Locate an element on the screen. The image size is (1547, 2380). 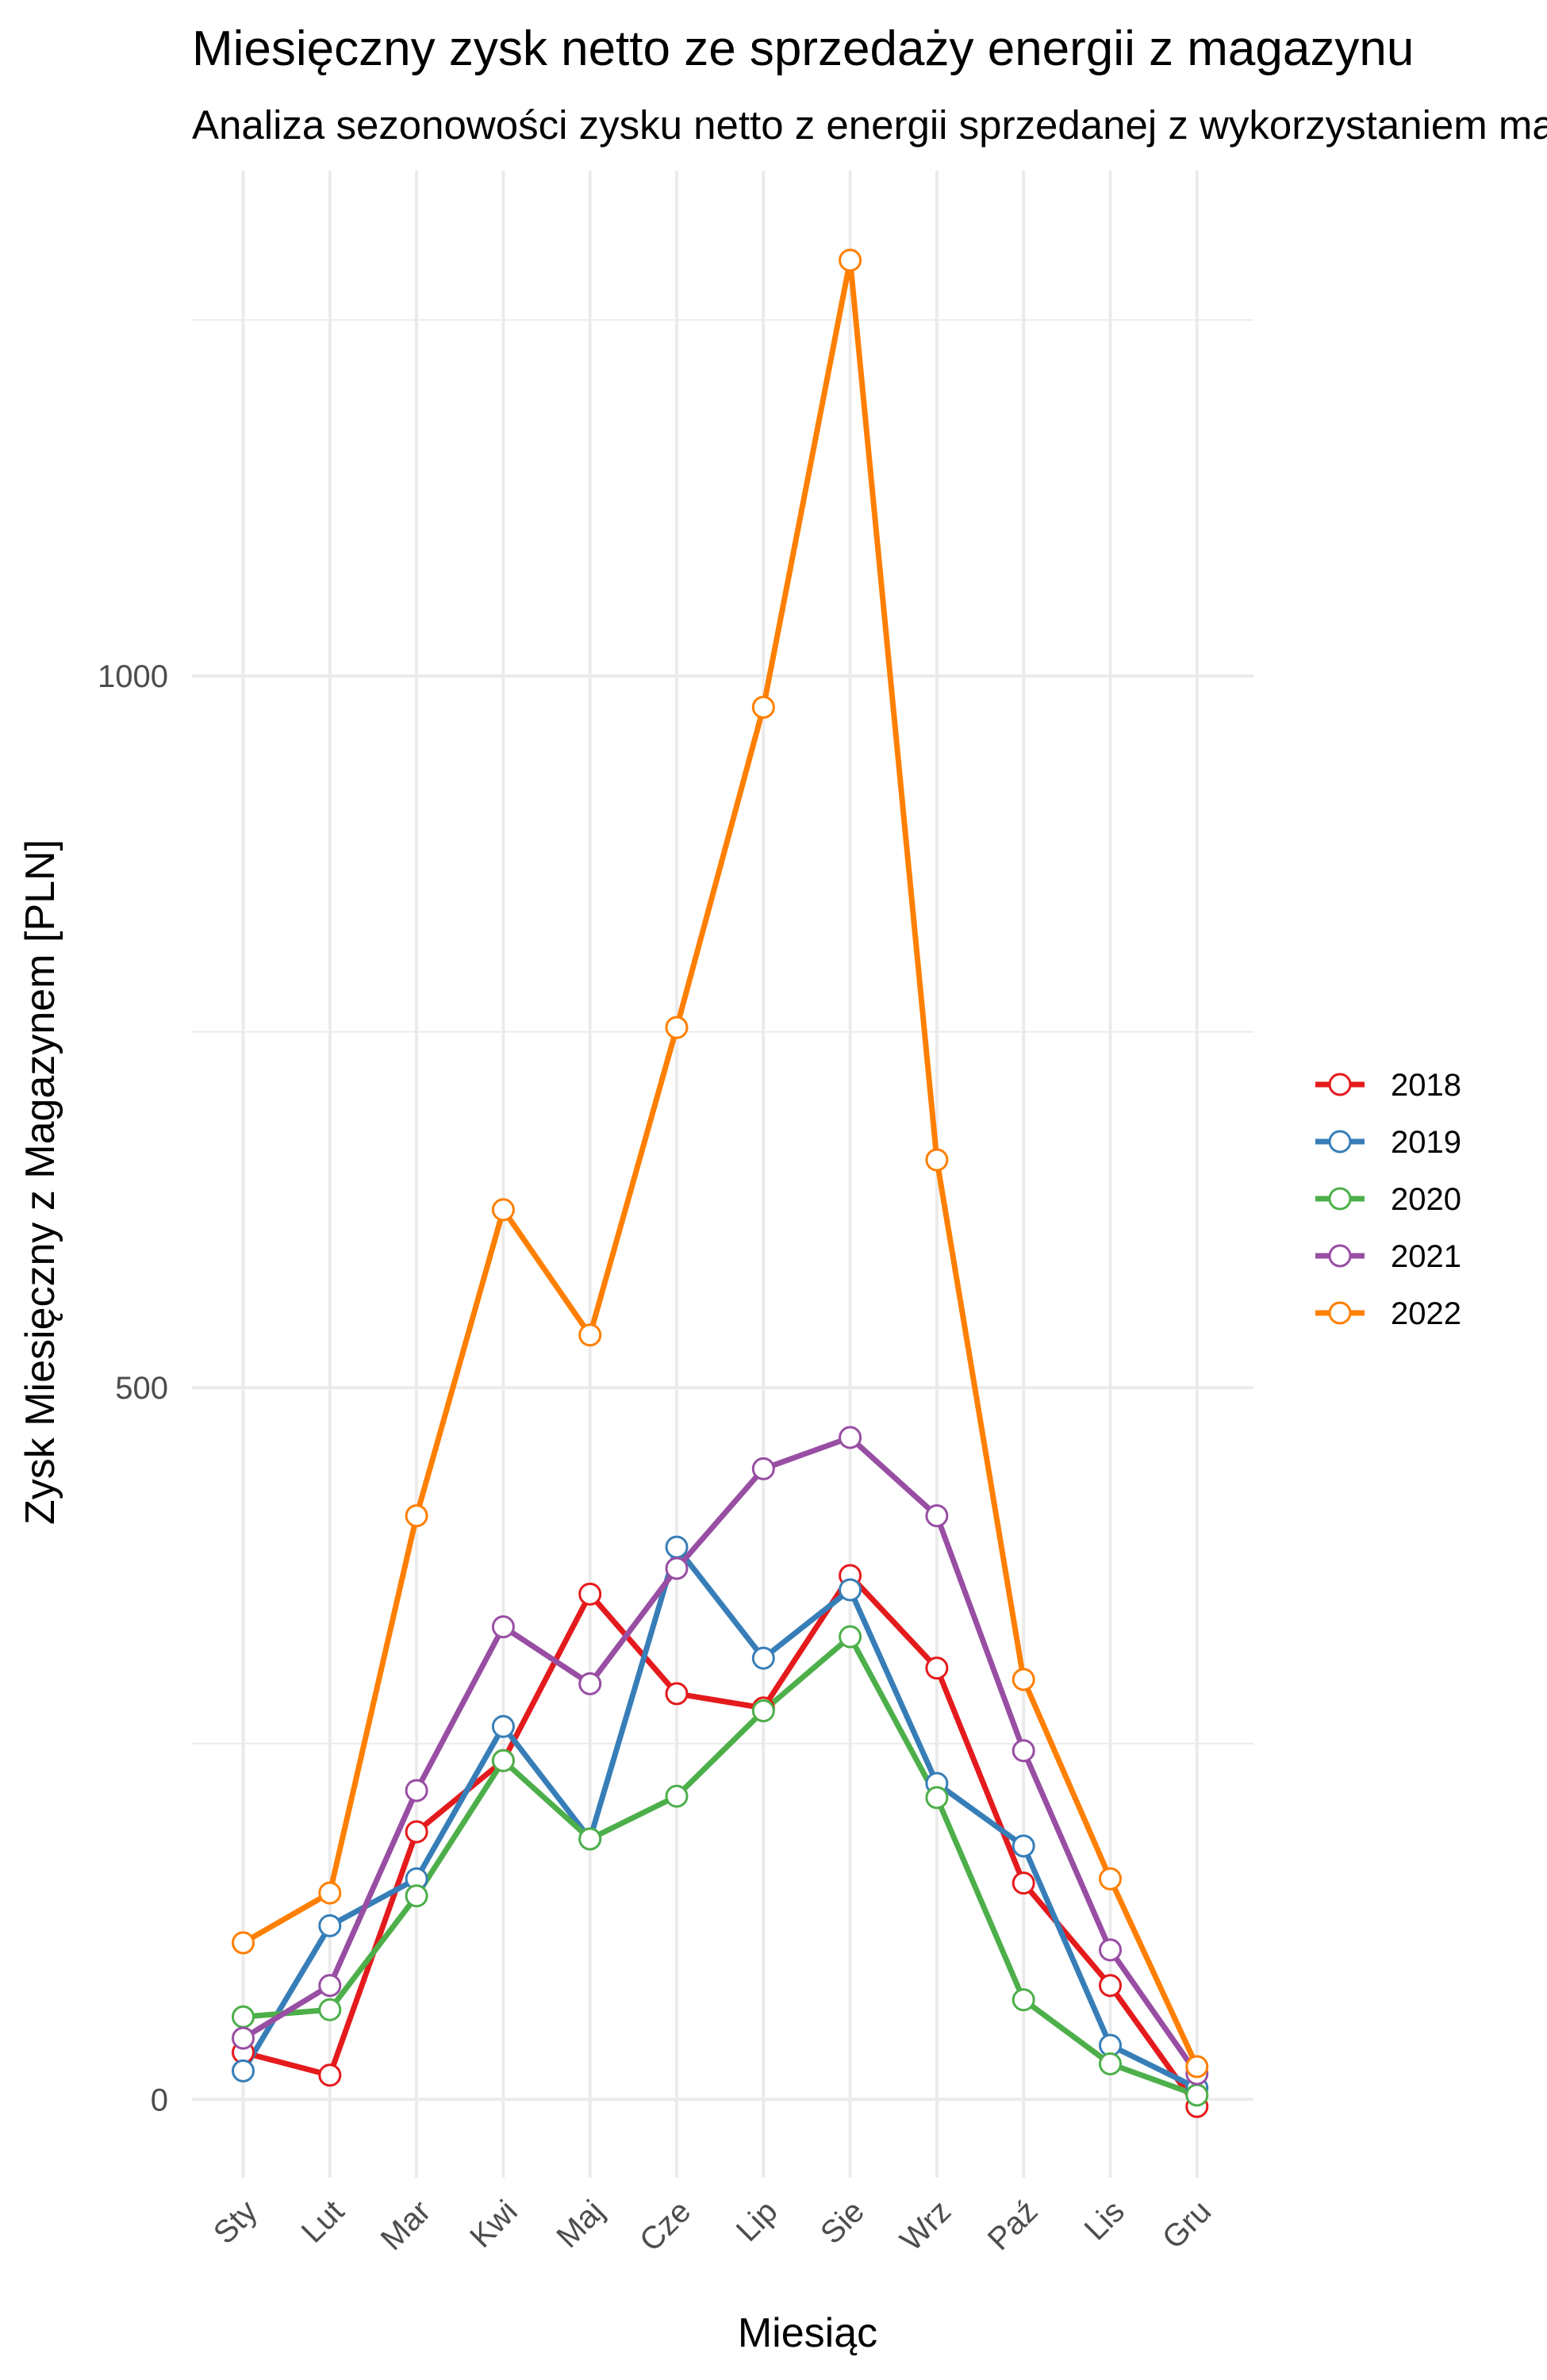
legend-item-2021: 2021 is located at coordinates (1388, 1256).